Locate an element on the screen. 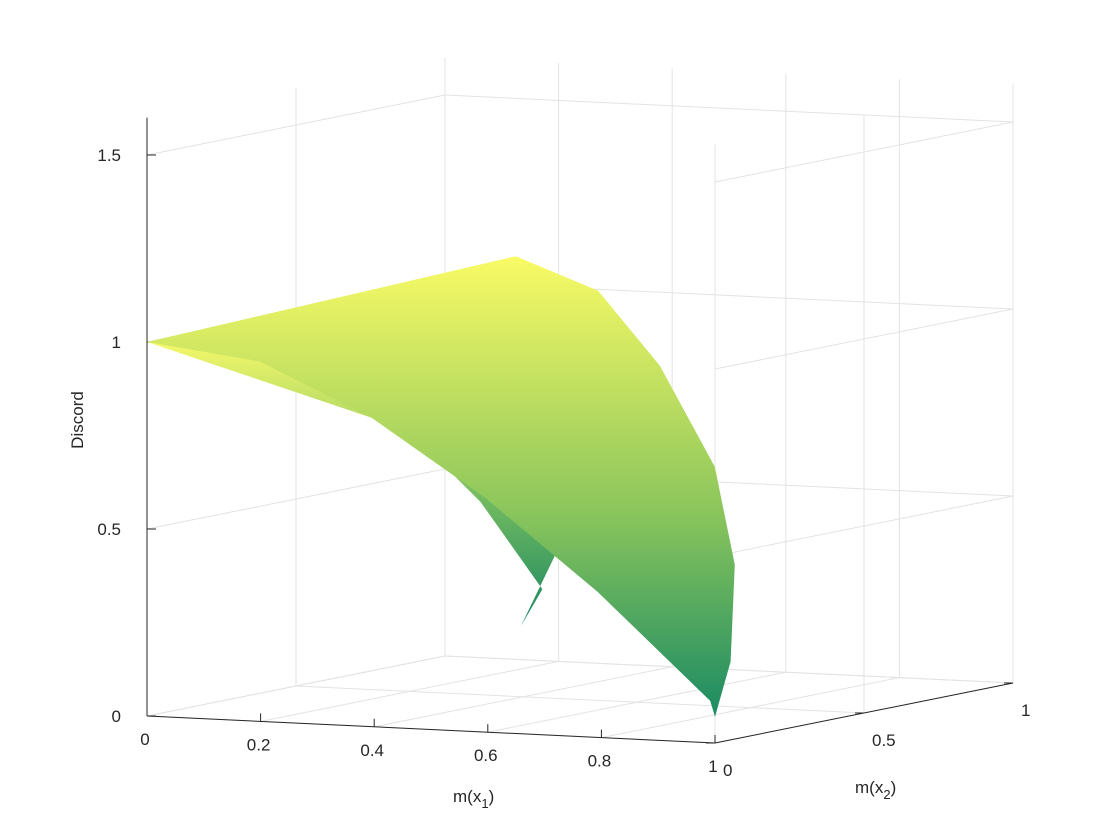 The height and width of the screenshot is (840, 1120). y-axis-label-close: ) is located at coordinates (894, 787).